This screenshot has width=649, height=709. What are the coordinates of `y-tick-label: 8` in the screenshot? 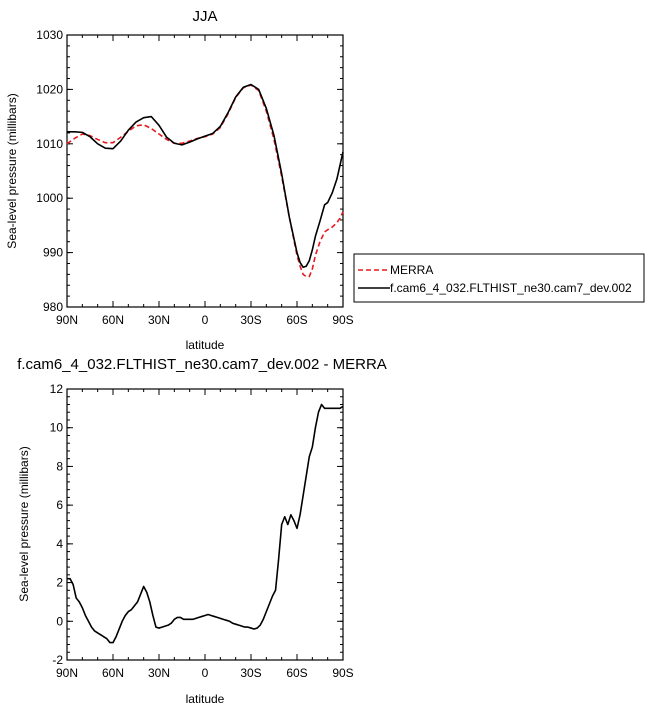 It's located at (59, 466).